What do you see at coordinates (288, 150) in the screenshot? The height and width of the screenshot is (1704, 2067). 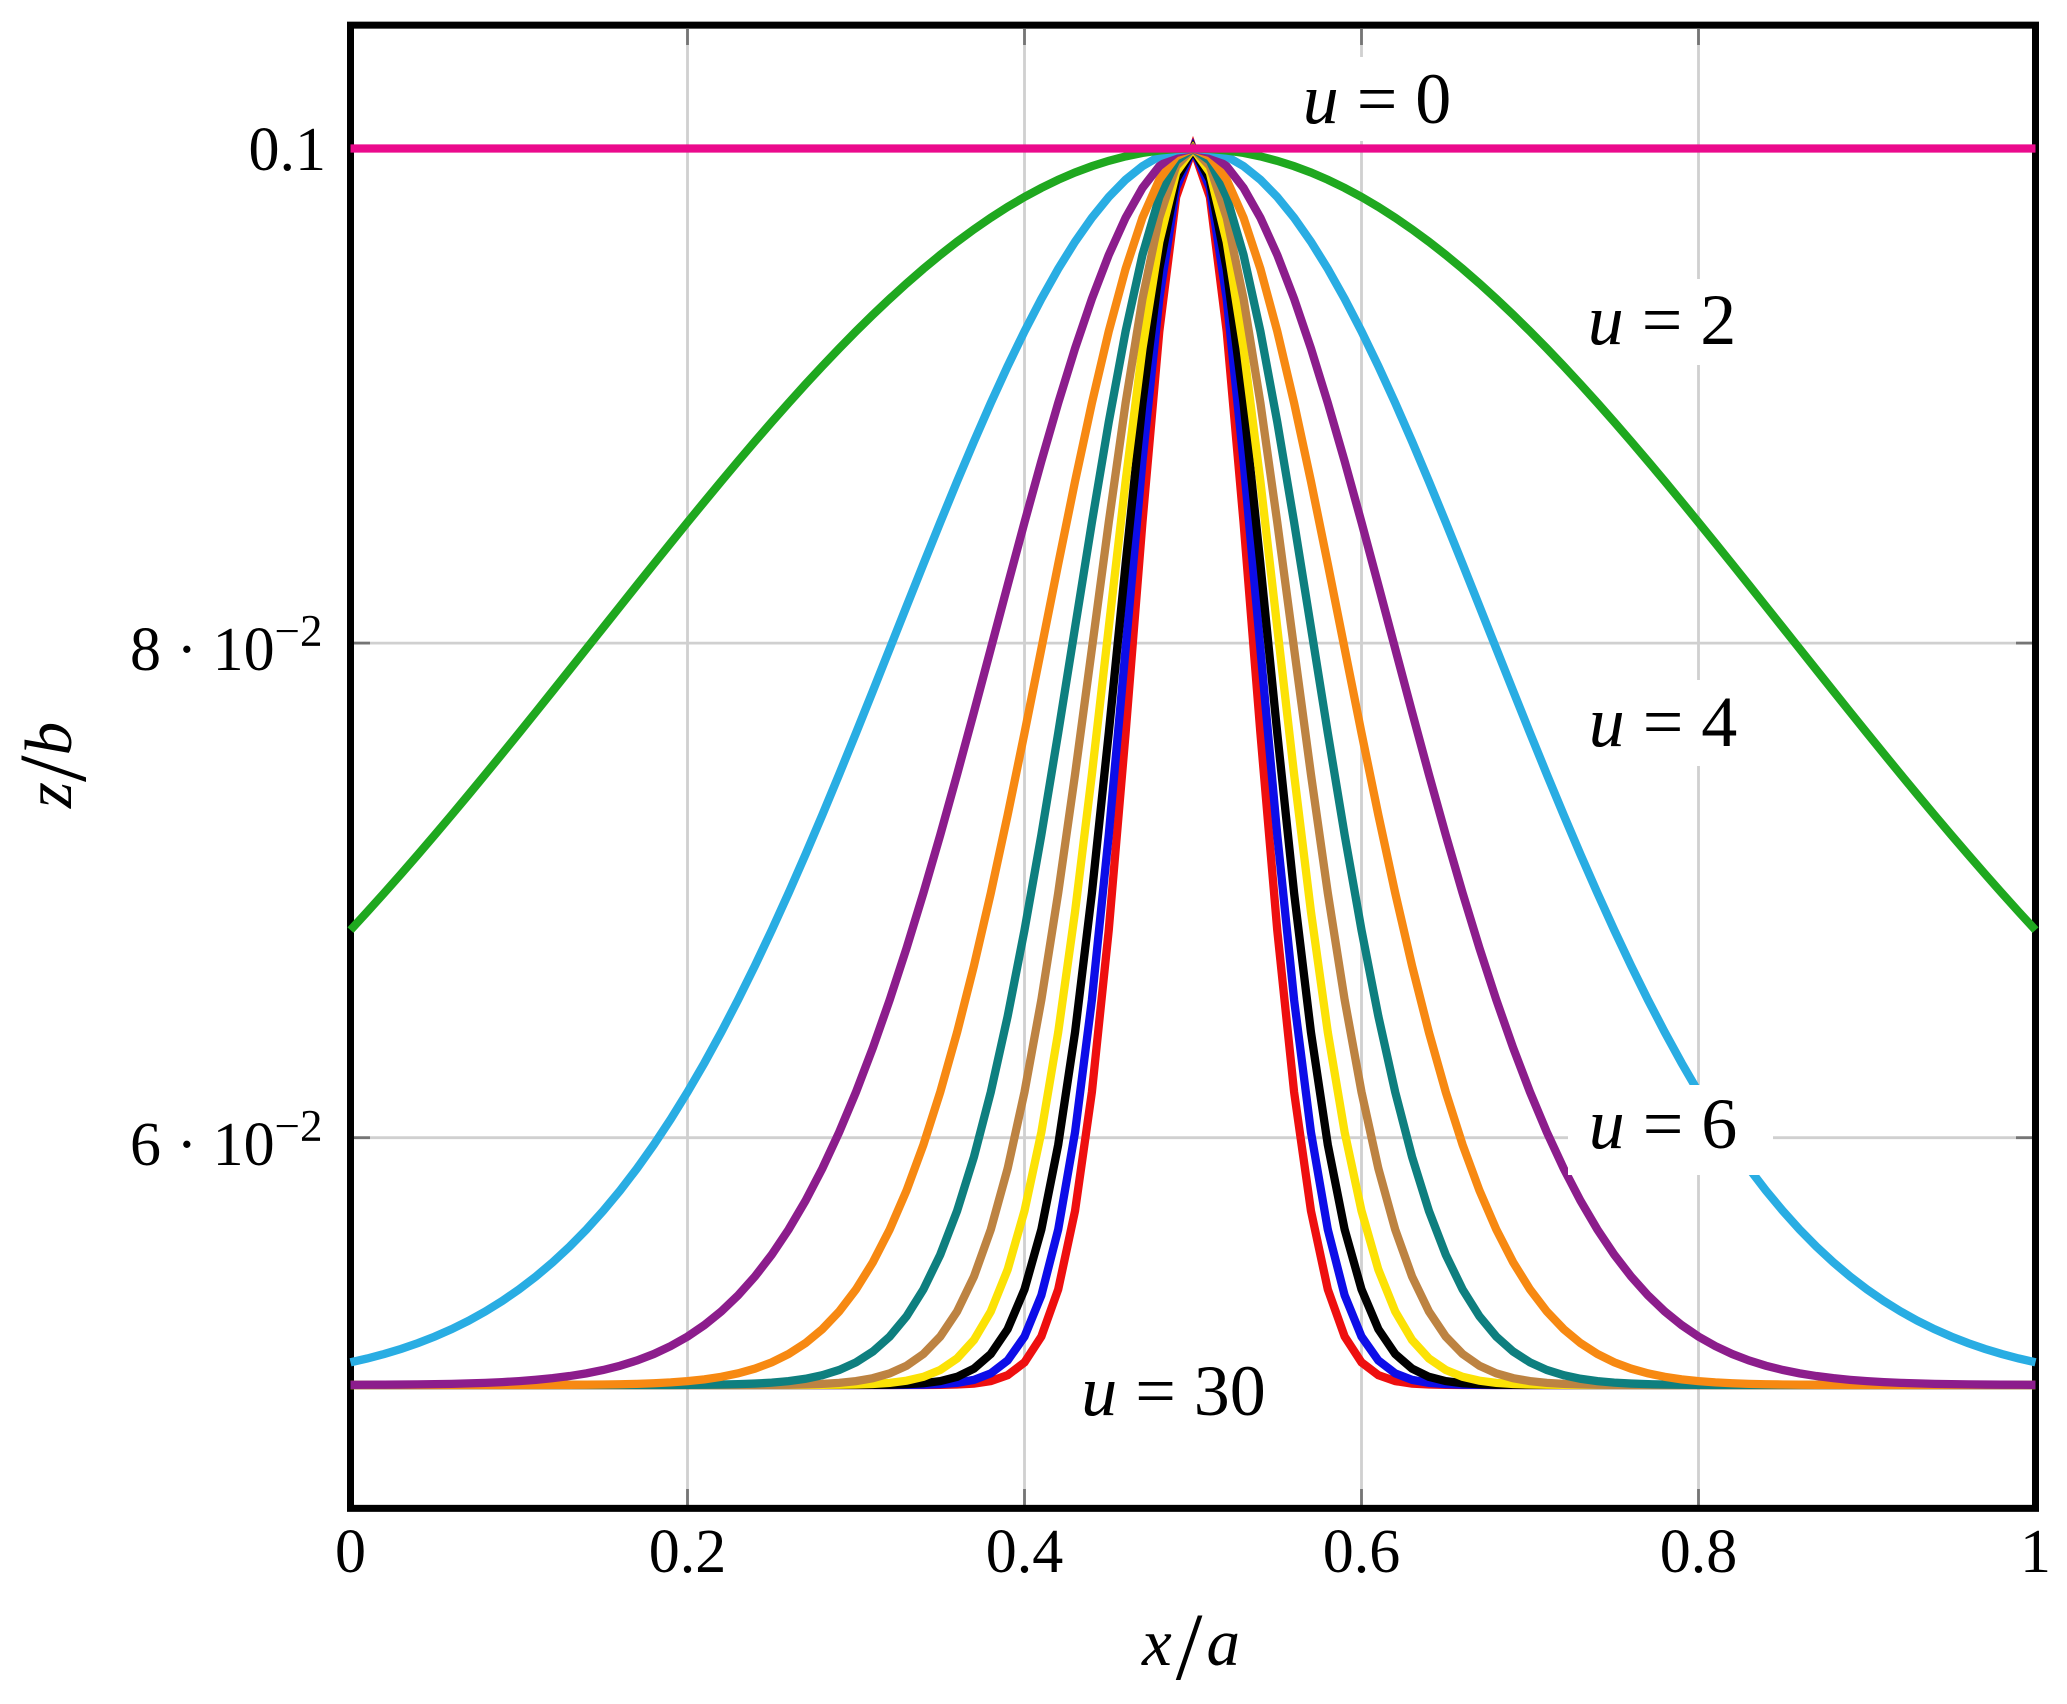 I see `svg-text: 0.1` at bounding box center [288, 150].